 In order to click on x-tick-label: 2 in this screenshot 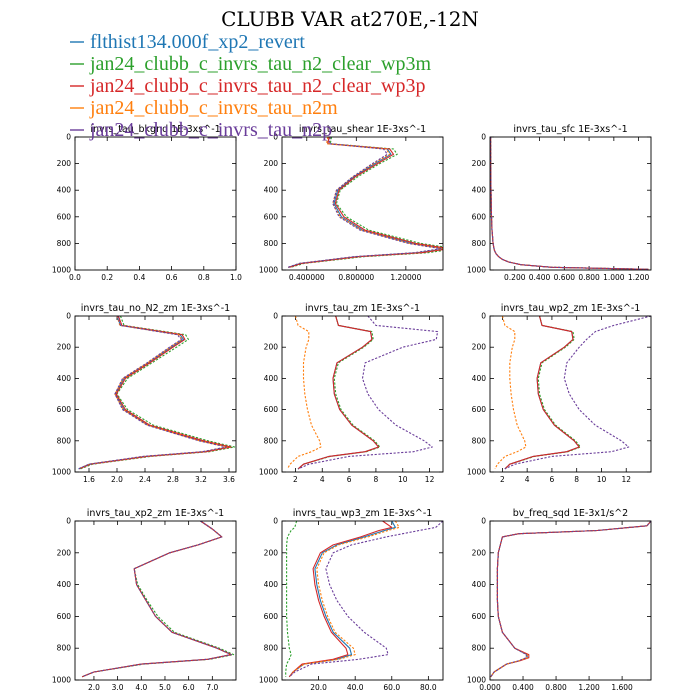, I will do `click(295, 479)`.